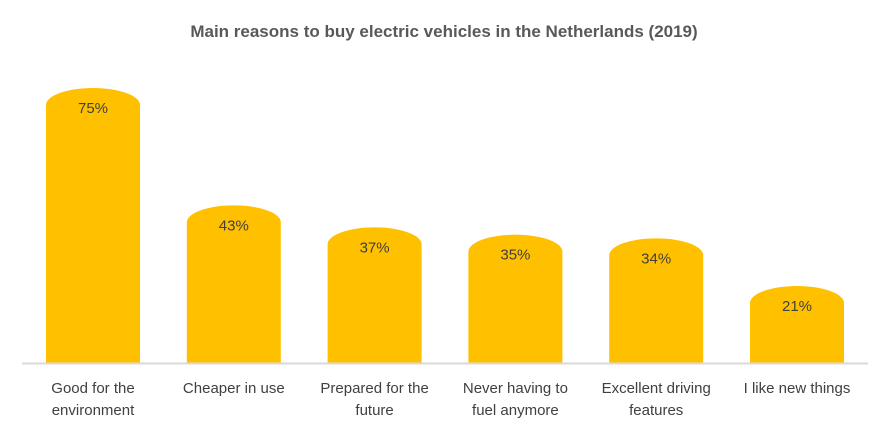 This screenshot has height=435, width=888. What do you see at coordinates (515, 255) in the screenshot?
I see `data-label: 35%` at bounding box center [515, 255].